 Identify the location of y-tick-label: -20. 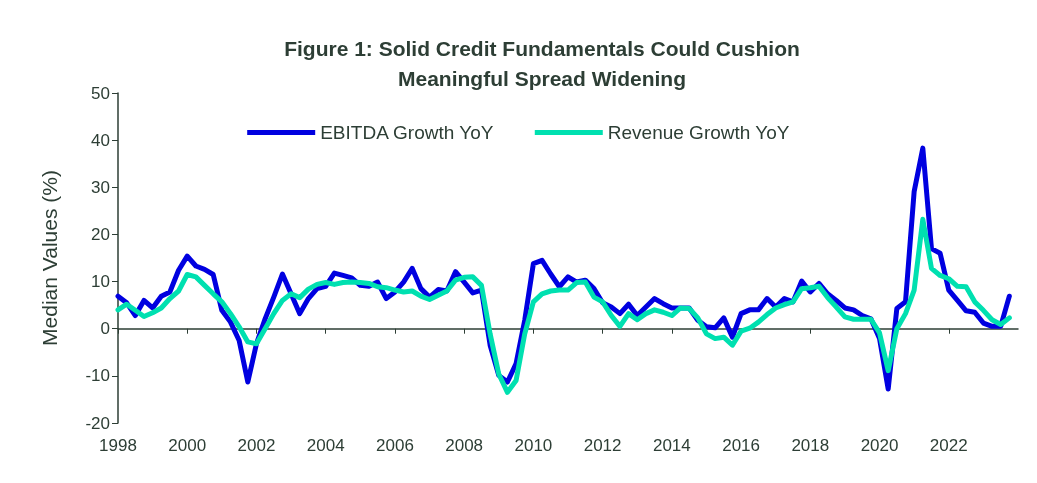
(97, 423).